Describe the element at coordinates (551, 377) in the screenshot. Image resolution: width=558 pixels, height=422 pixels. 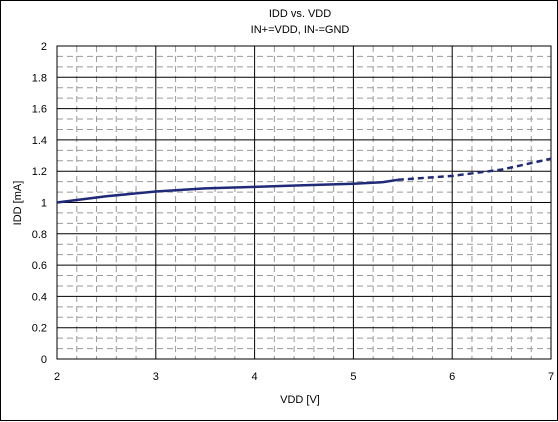
I see `x-tick-label: 7` at that location.